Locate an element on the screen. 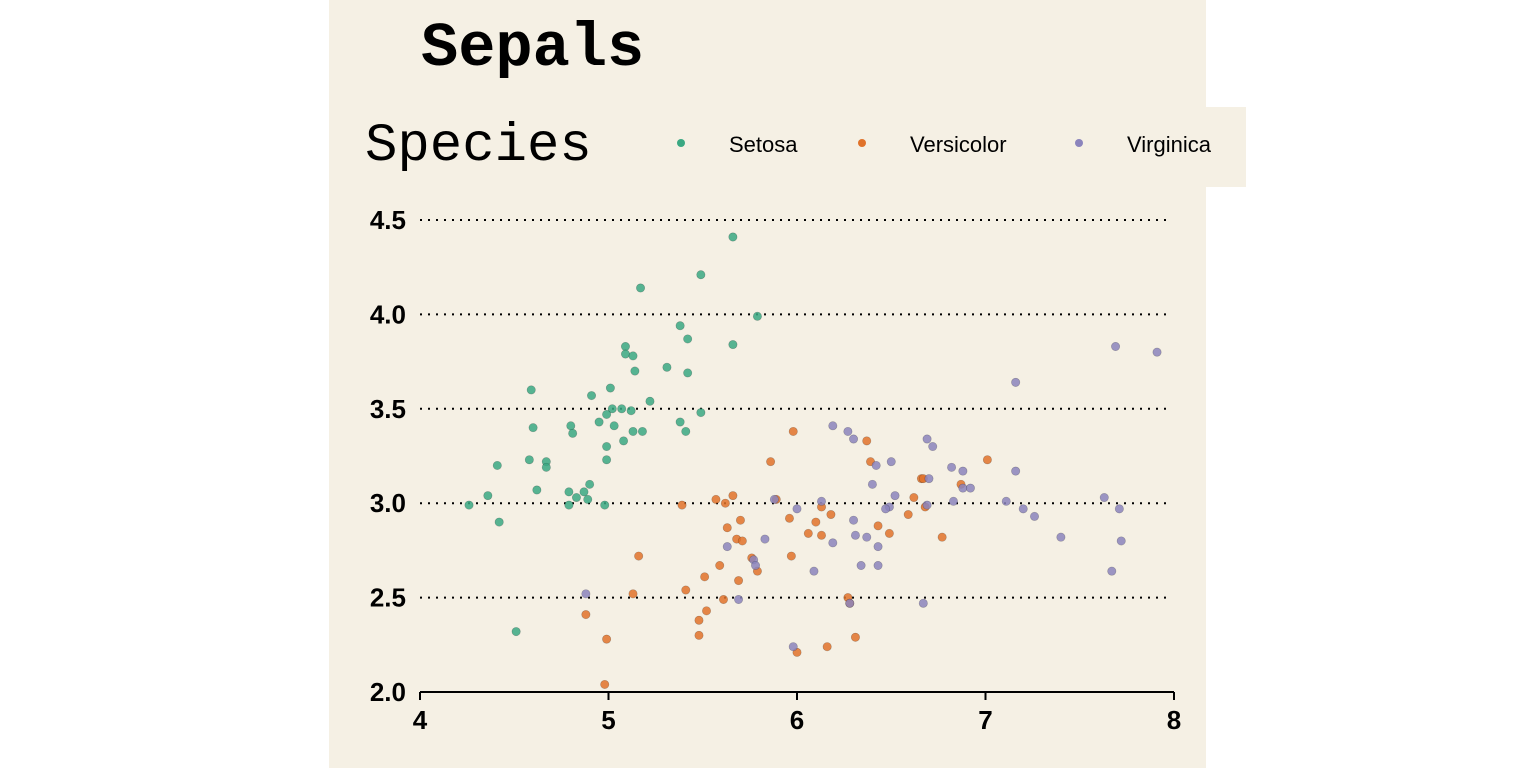 This screenshot has height=768, width=1536. legend-marker-versicolor is located at coordinates (862, 143).